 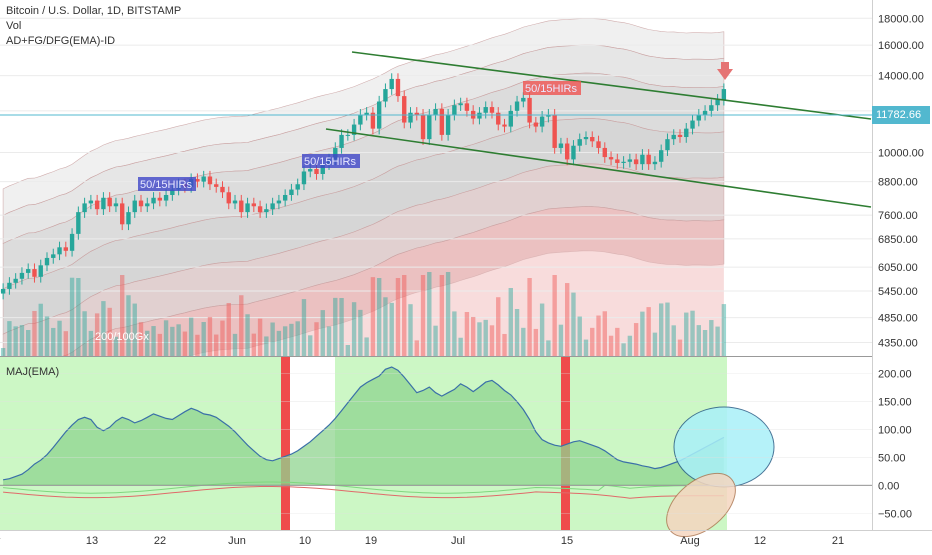 I want to click on price-tick-label: 6050.00, so click(x=898, y=268).